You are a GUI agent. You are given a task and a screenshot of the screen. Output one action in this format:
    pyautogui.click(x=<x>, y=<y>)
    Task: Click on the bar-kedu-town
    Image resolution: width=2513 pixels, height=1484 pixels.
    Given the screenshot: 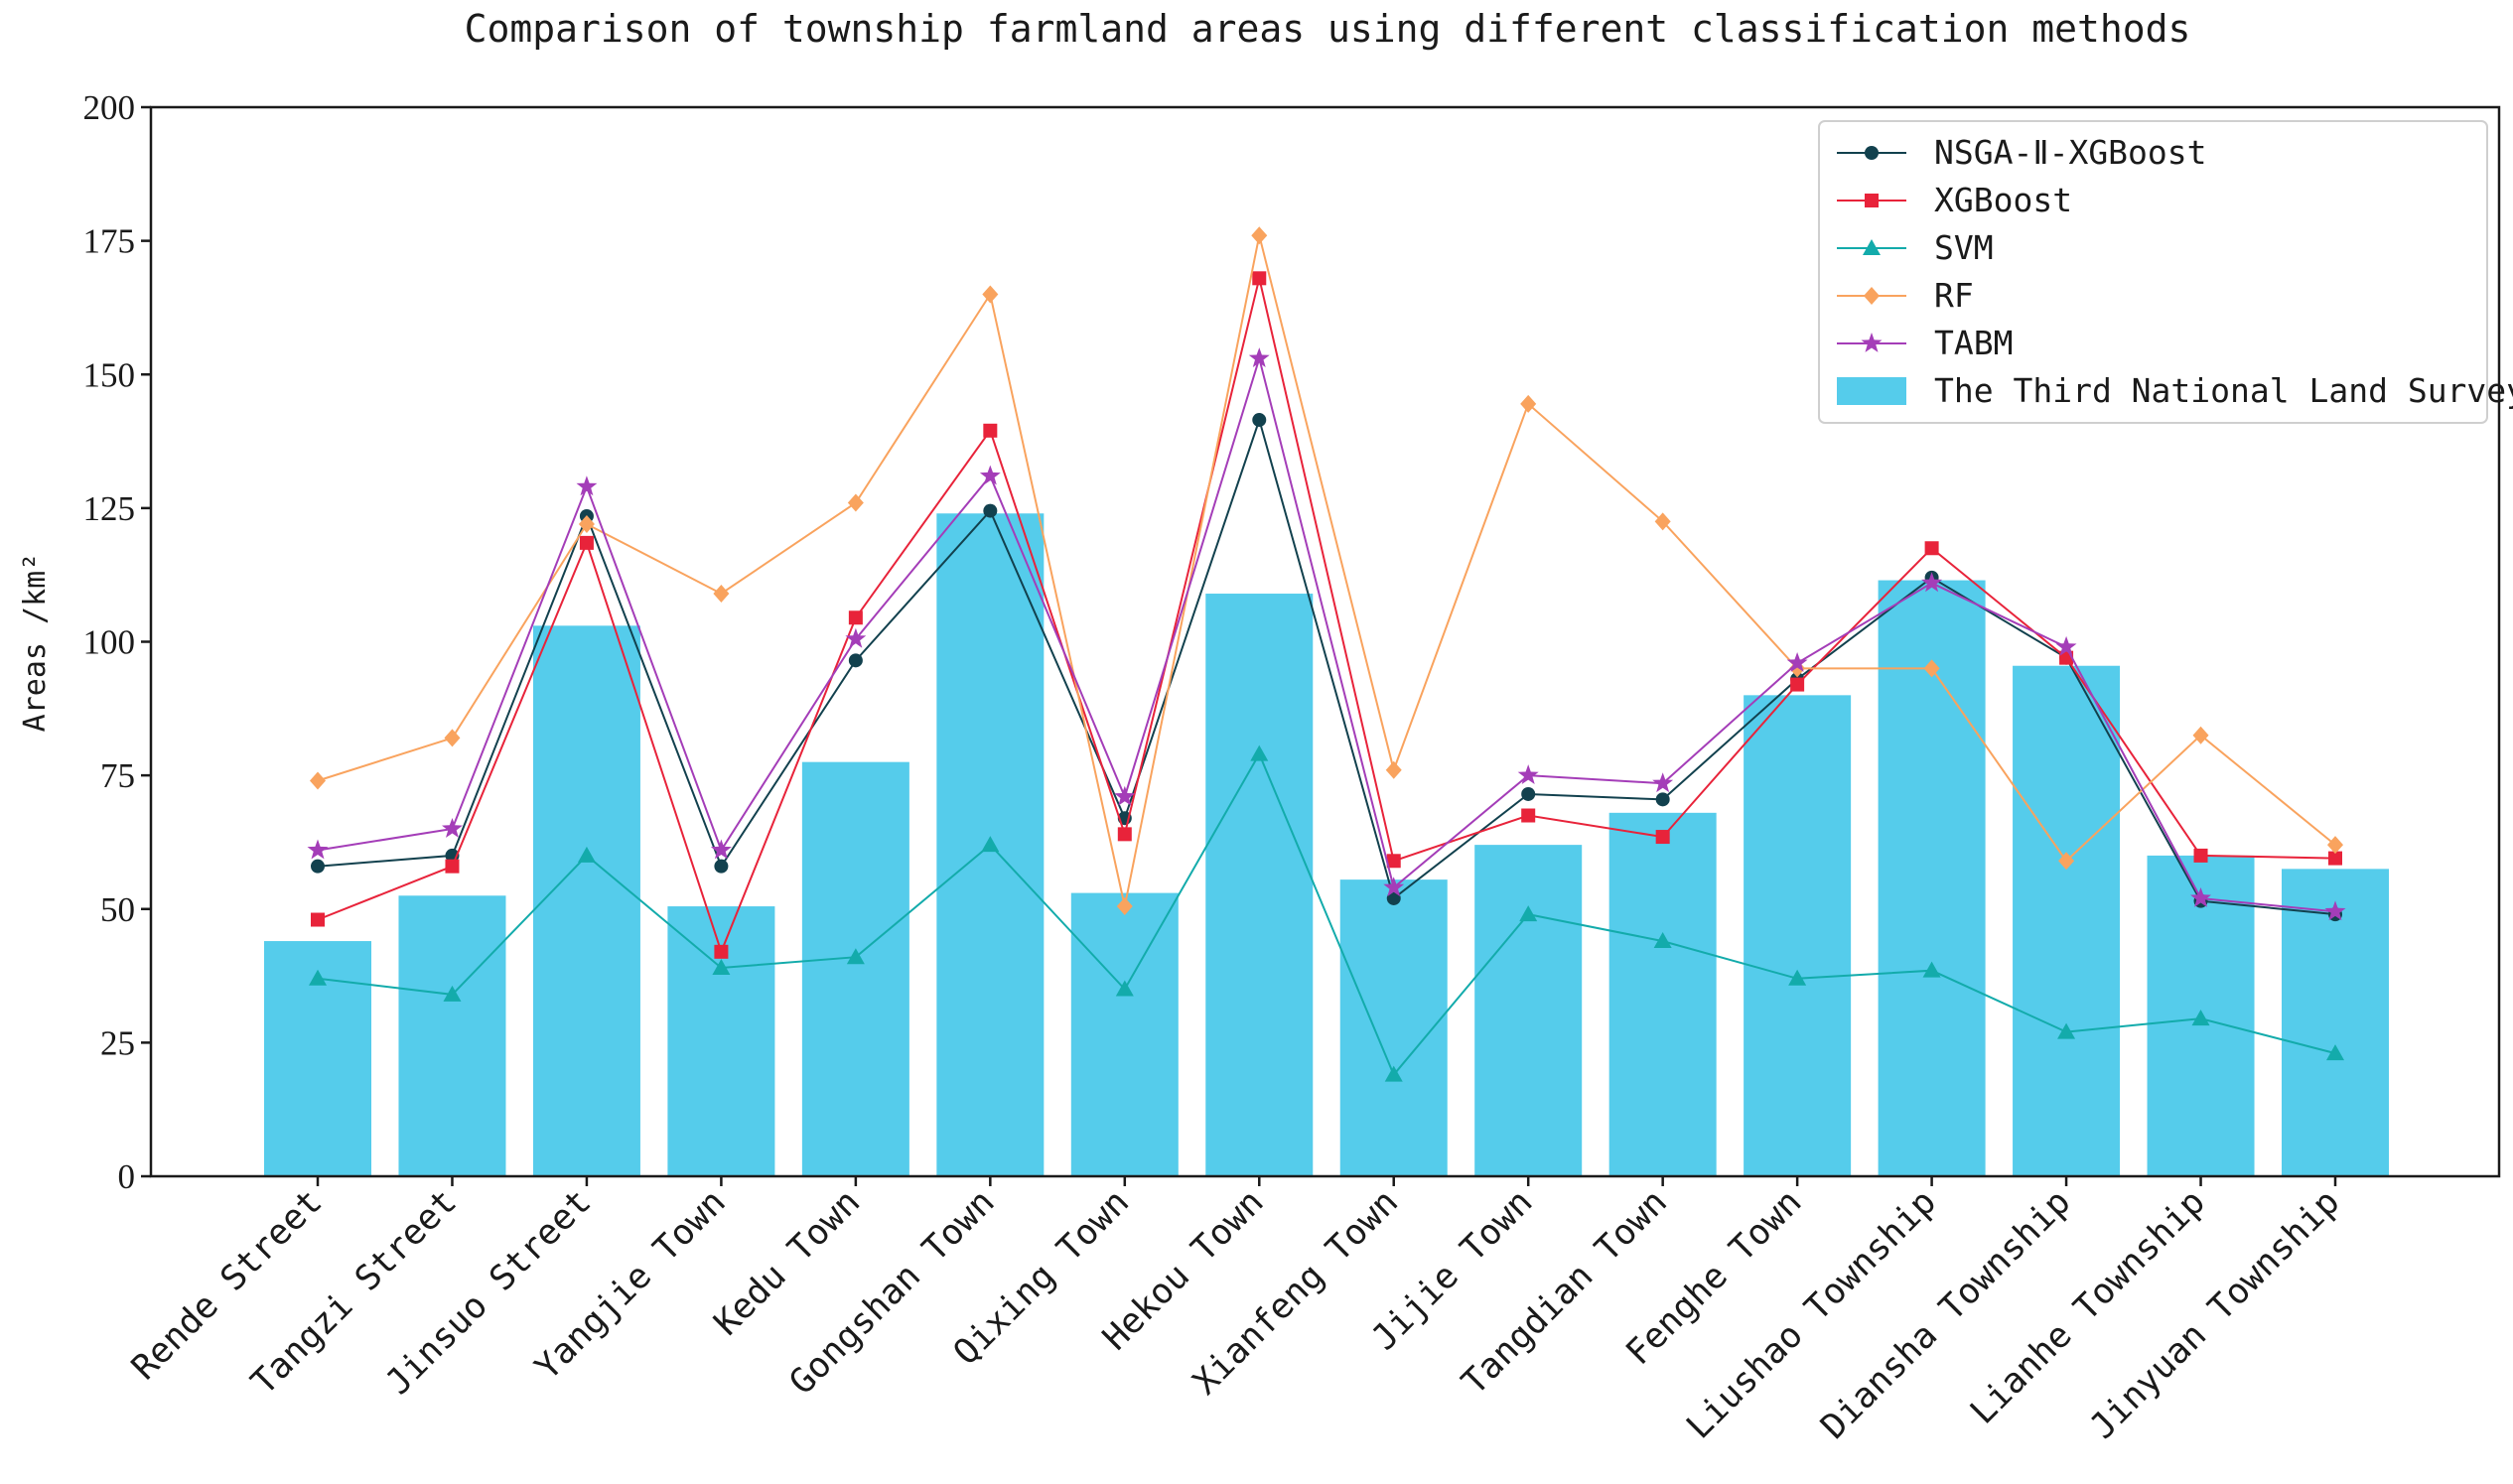 What is the action you would take?
    pyautogui.click(x=855, y=968)
    